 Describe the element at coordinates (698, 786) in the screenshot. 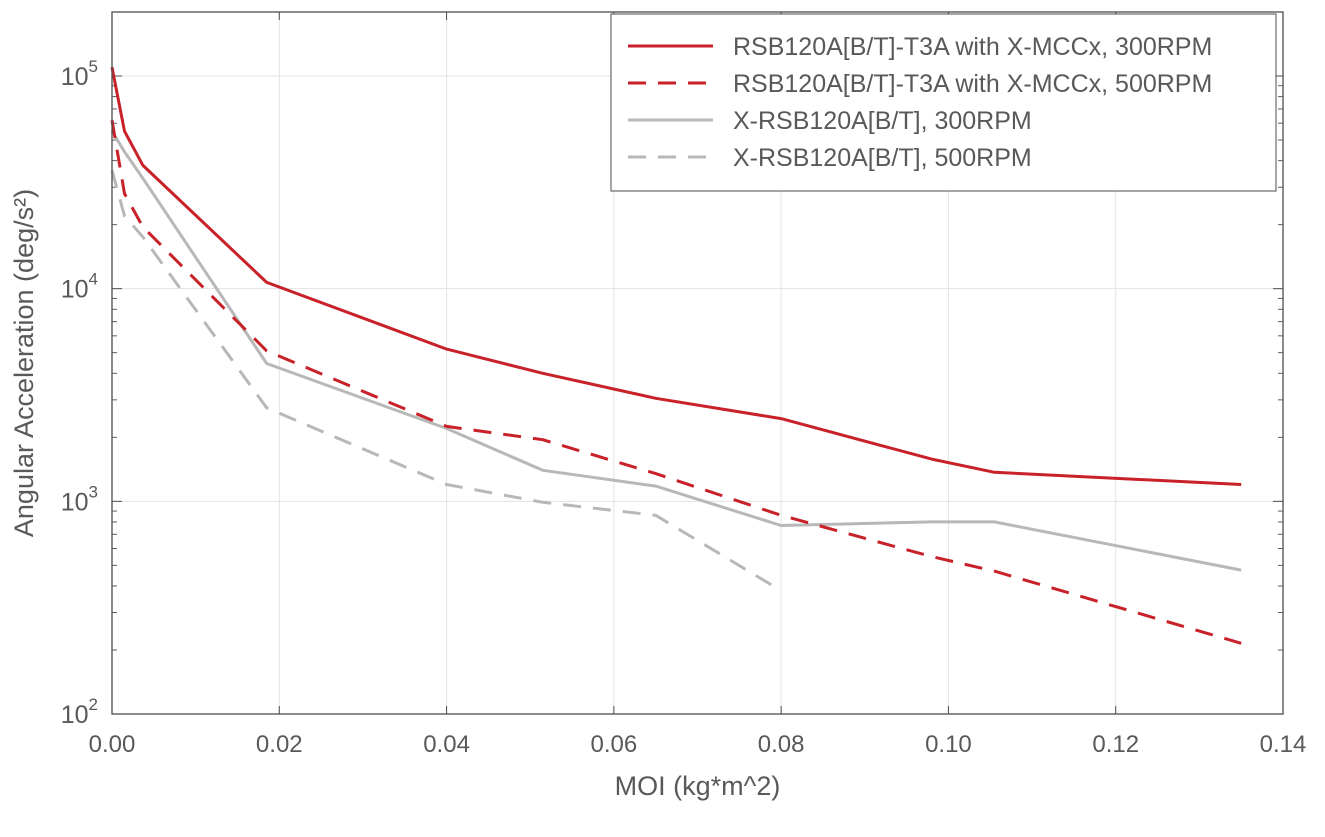

I see `x-axis-label: MOI (kg*m^2)` at that location.